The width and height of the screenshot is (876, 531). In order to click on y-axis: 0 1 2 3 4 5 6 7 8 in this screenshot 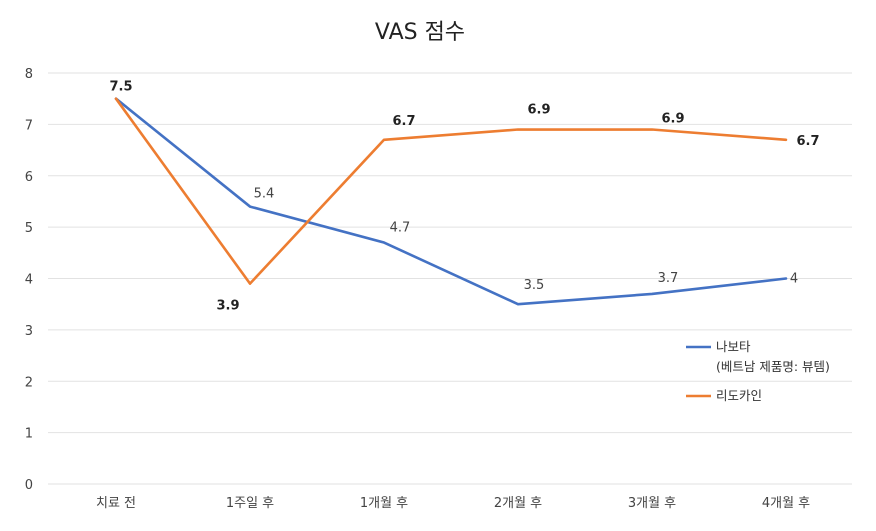, I will do `click(29, 280)`.